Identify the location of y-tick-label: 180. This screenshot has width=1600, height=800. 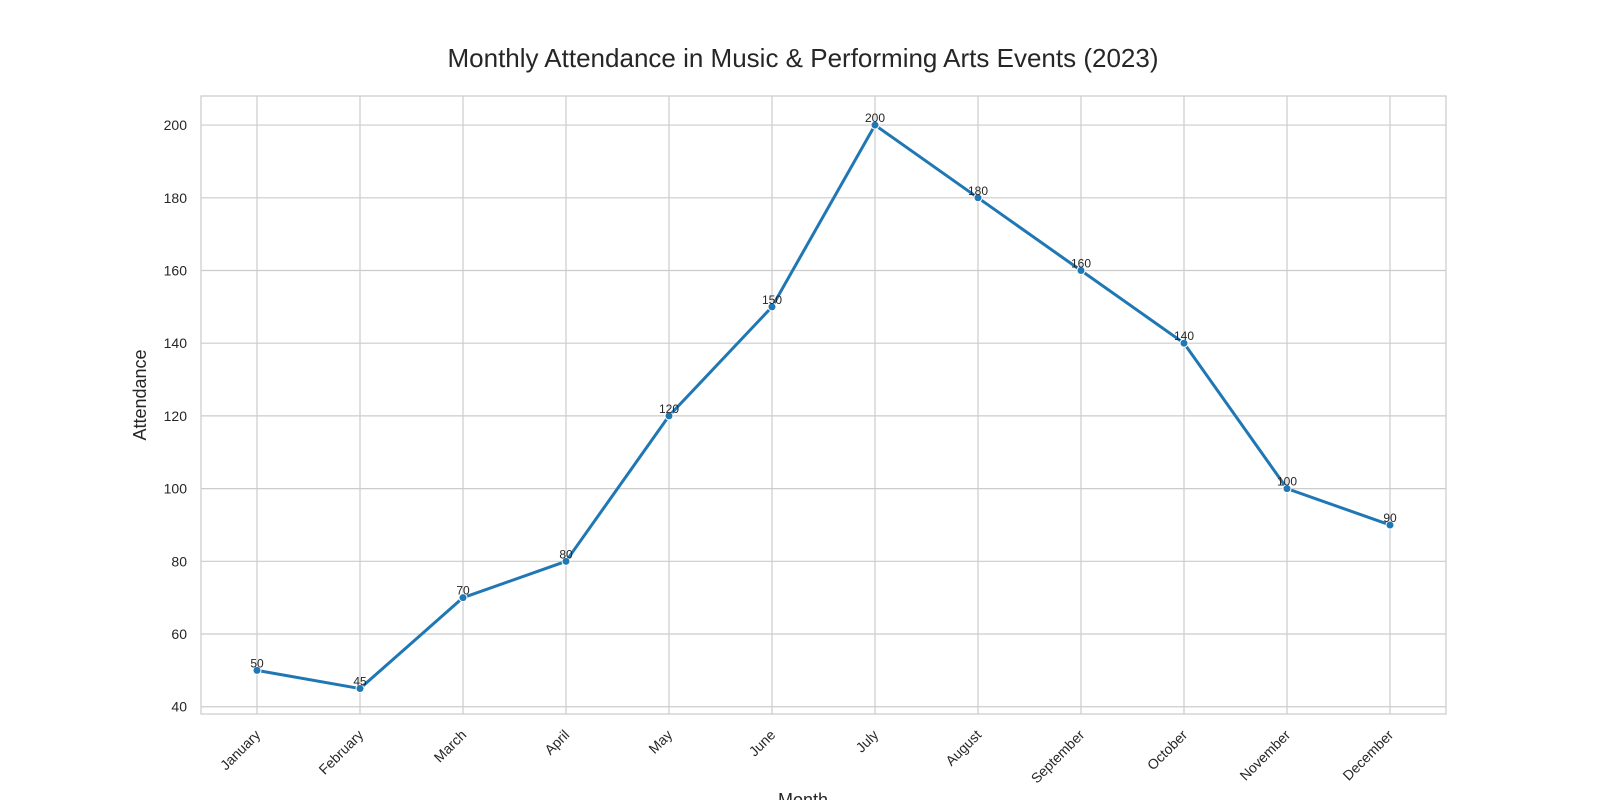
(176, 198).